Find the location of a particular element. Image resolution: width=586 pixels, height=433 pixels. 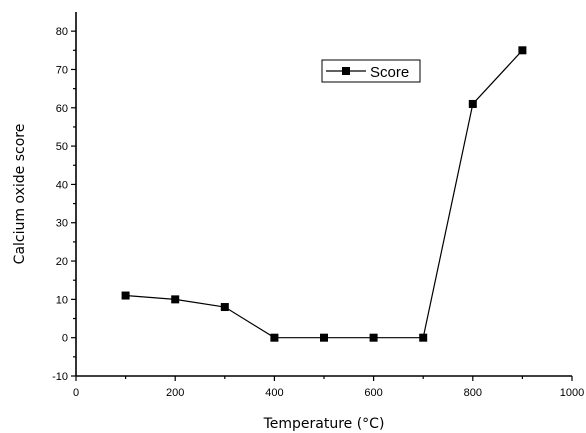

y-tick-label-80: 80 is located at coordinates (62, 32).